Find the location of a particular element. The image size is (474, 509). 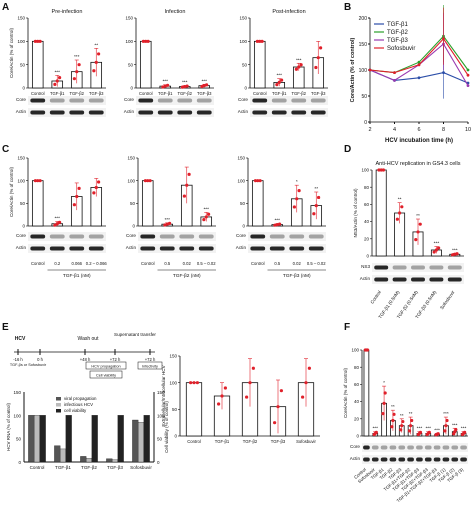

blot-a2 is located at coordinates (289, 112).